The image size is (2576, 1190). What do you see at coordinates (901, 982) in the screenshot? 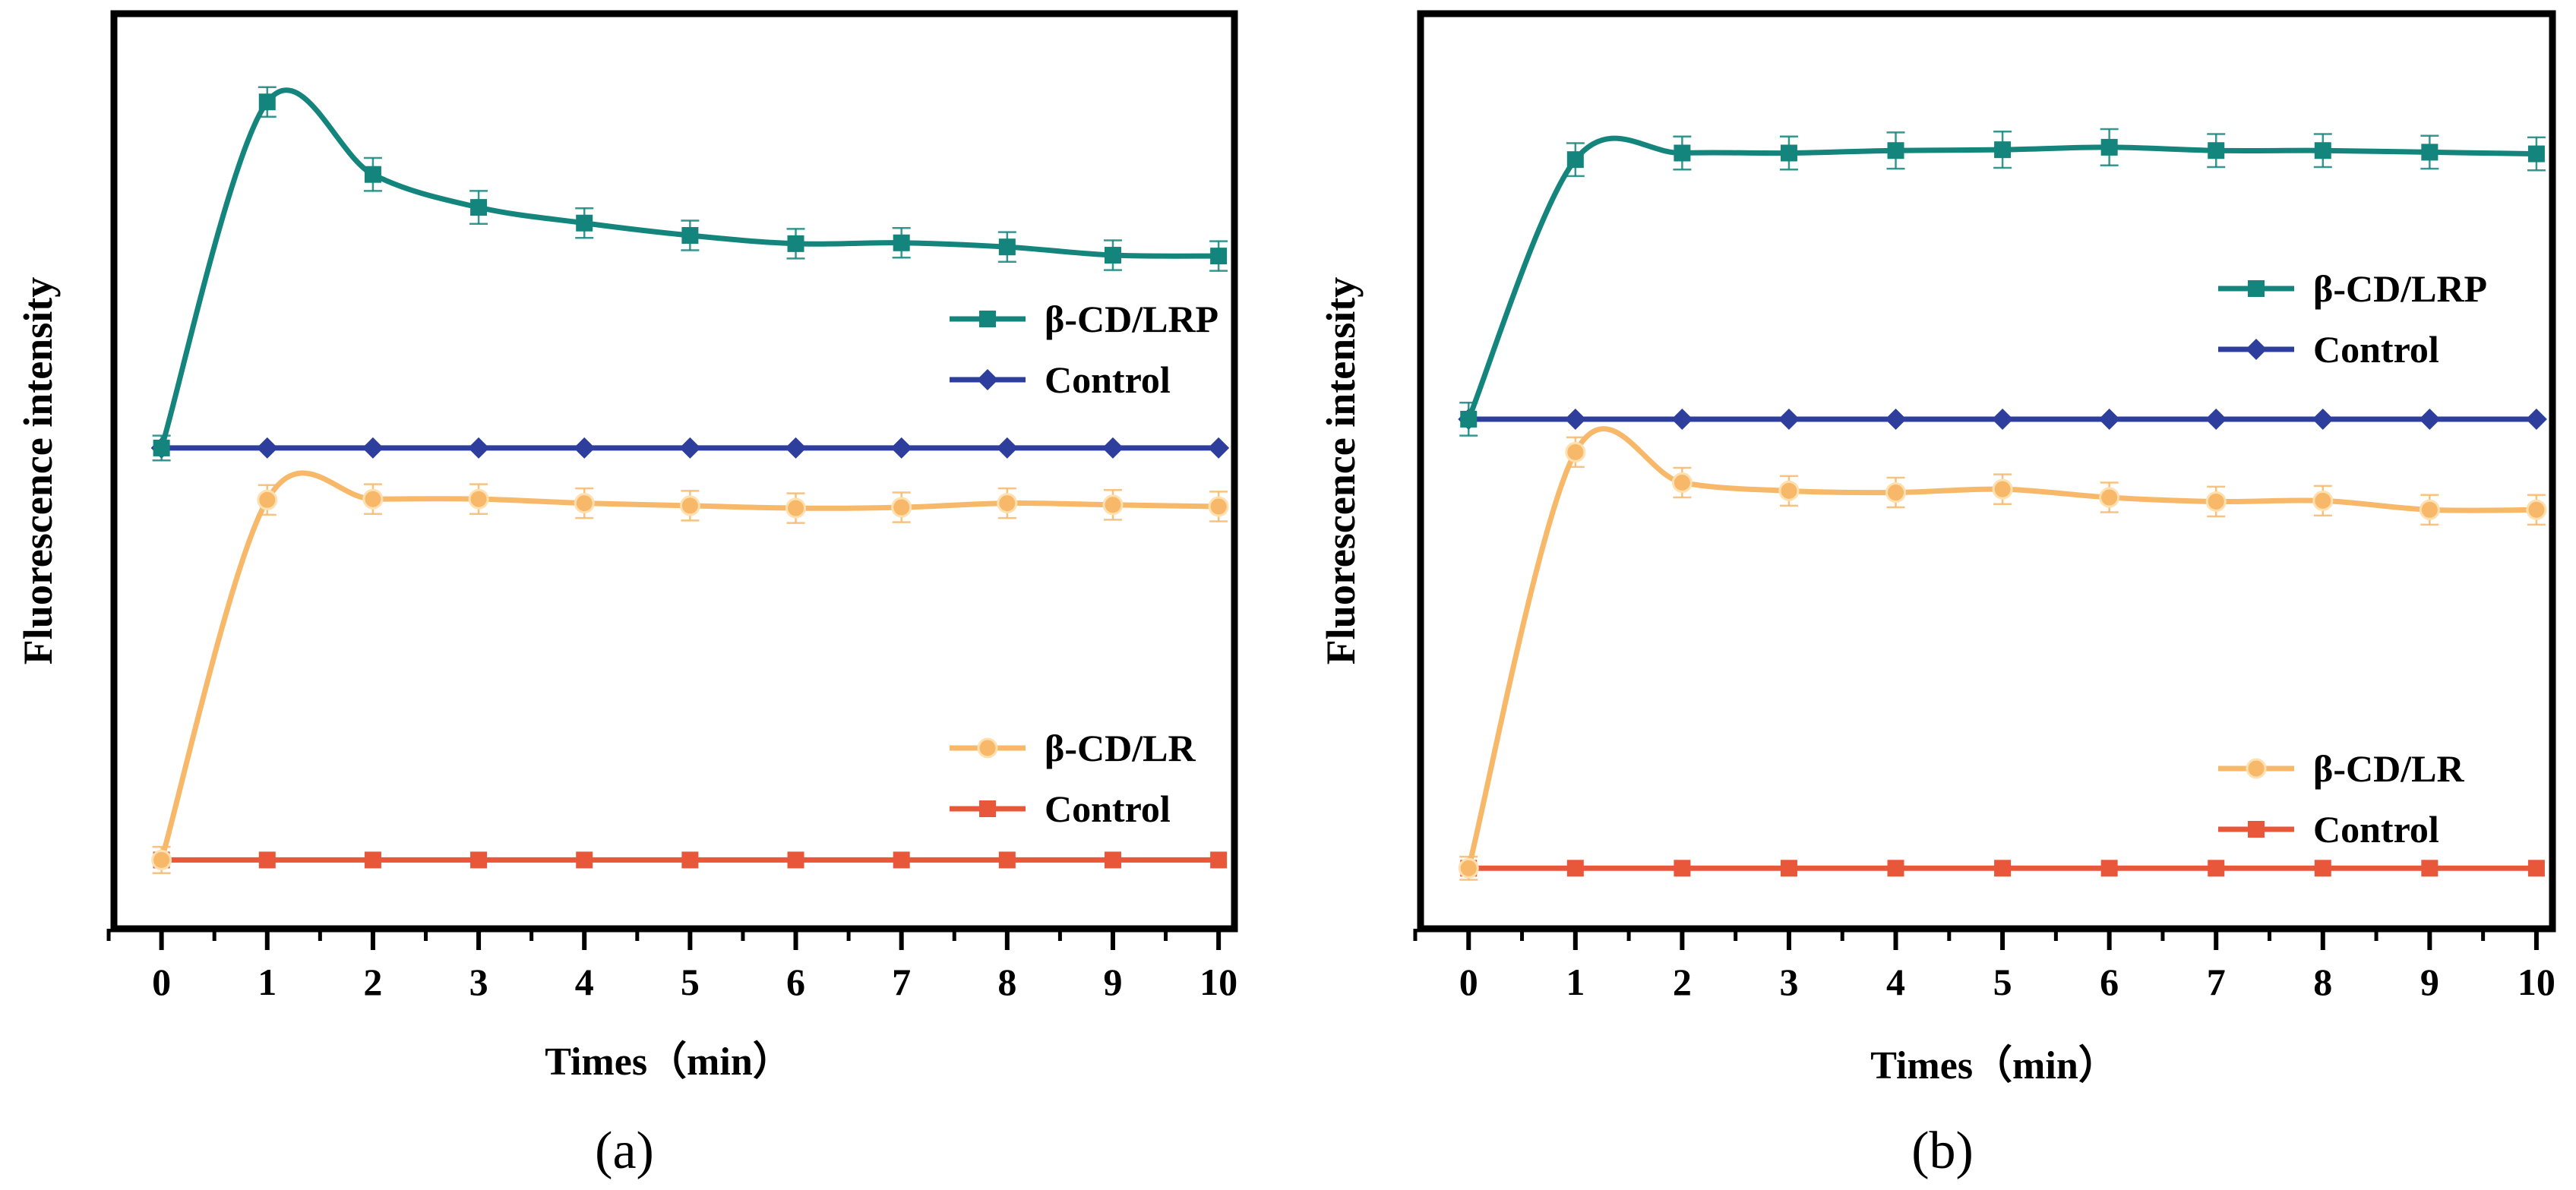
I see `x-tick-label: 7` at bounding box center [901, 982].